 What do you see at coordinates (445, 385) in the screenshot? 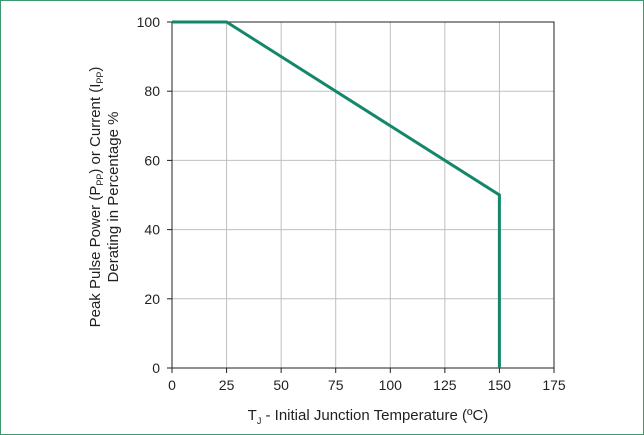
I see `x-tick-label: 125` at bounding box center [445, 385].